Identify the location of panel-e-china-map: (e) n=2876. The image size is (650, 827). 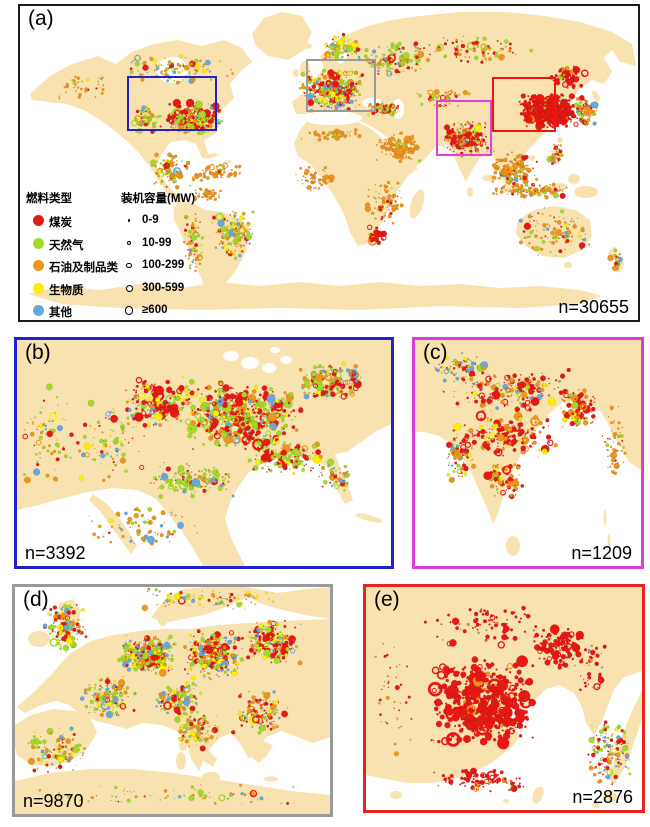
(504, 698).